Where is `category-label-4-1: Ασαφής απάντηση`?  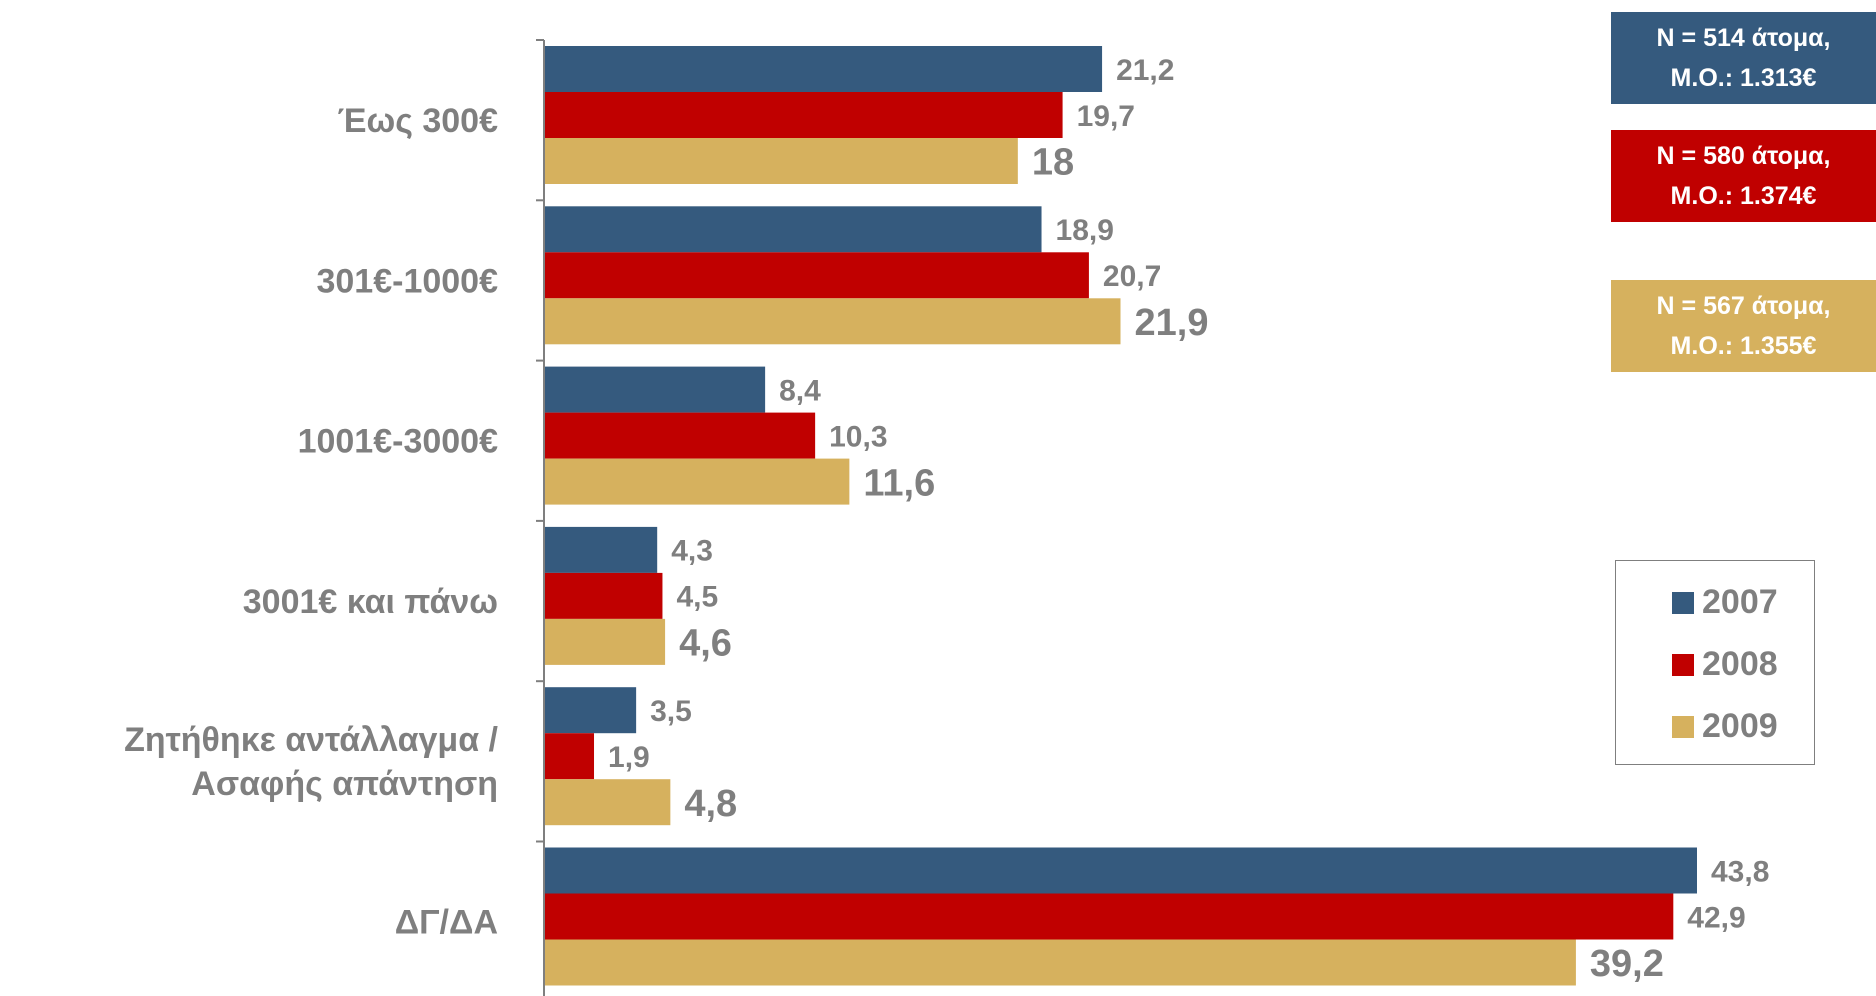 category-label-4-1: Ασαφής απάντηση is located at coordinates (344, 784).